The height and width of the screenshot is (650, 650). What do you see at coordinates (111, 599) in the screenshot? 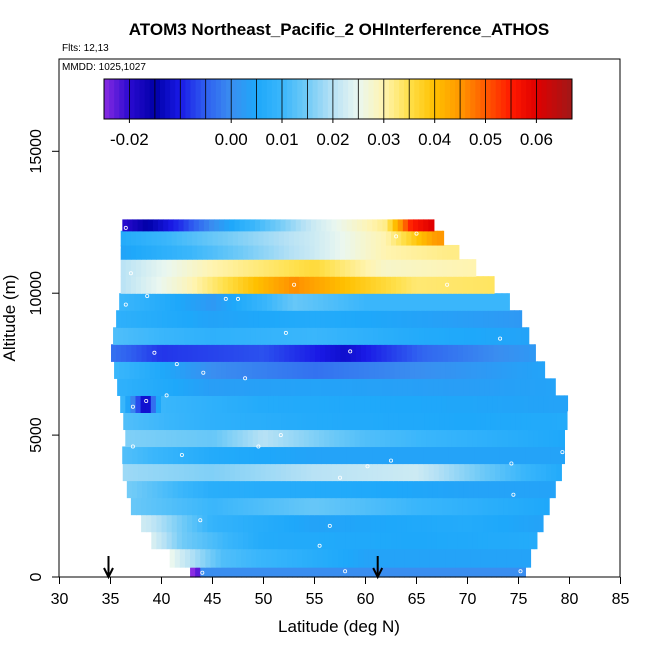
I see `x-tick-label: 35` at bounding box center [111, 599].